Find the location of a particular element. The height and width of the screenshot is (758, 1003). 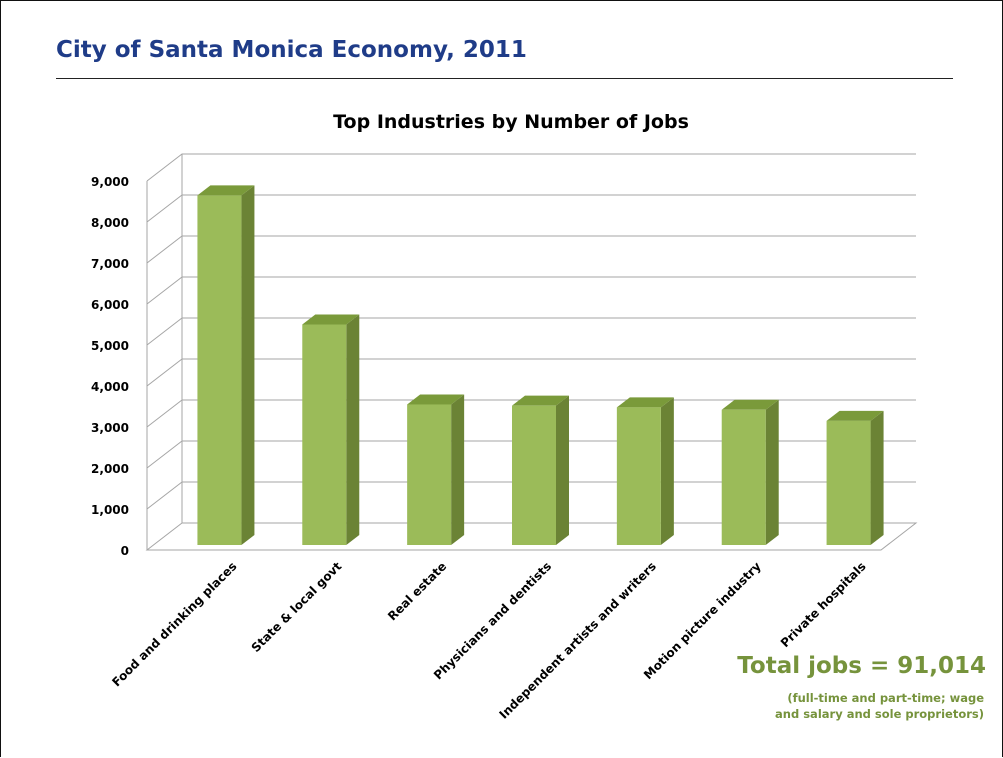

x-tick-label: State & local govt is located at coordinates (297, 607).